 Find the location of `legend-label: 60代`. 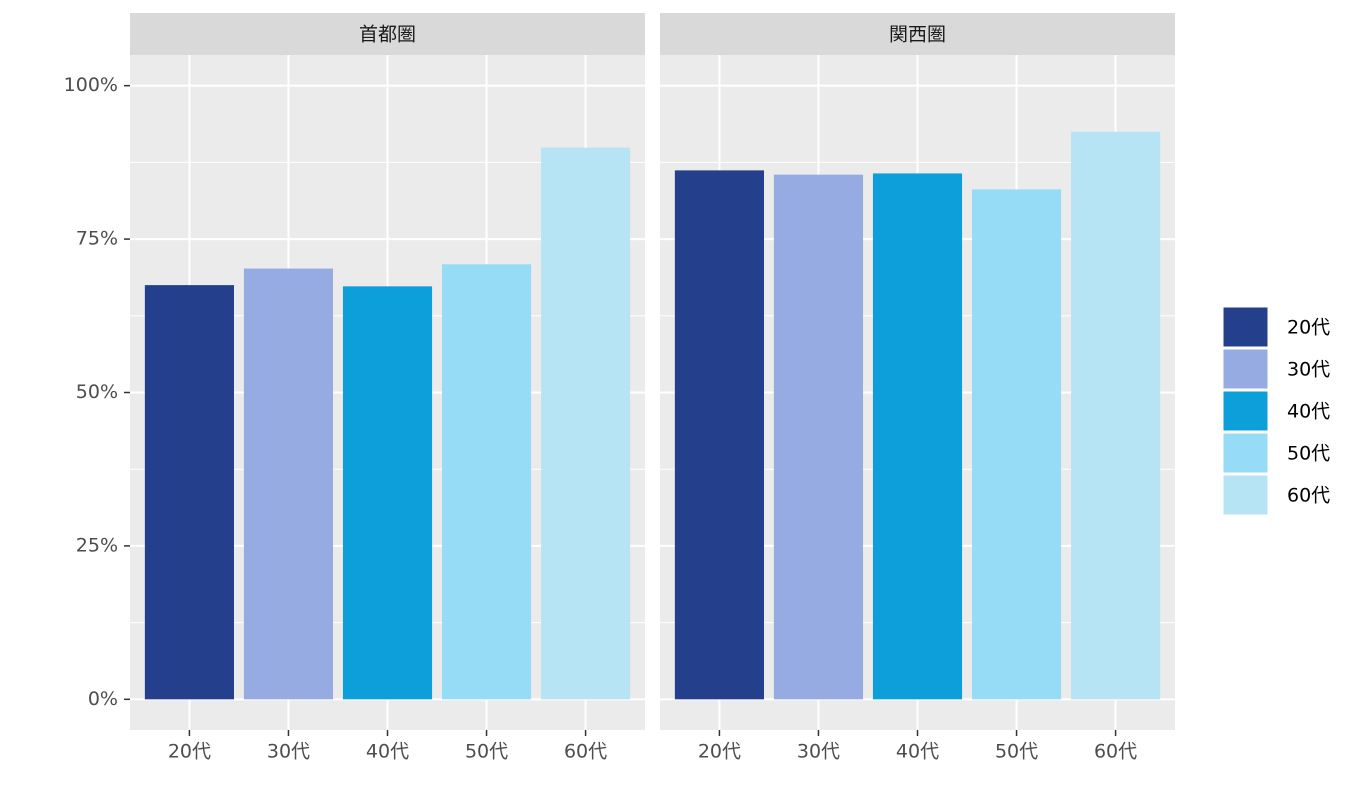

legend-label: 60代 is located at coordinates (1308, 496).